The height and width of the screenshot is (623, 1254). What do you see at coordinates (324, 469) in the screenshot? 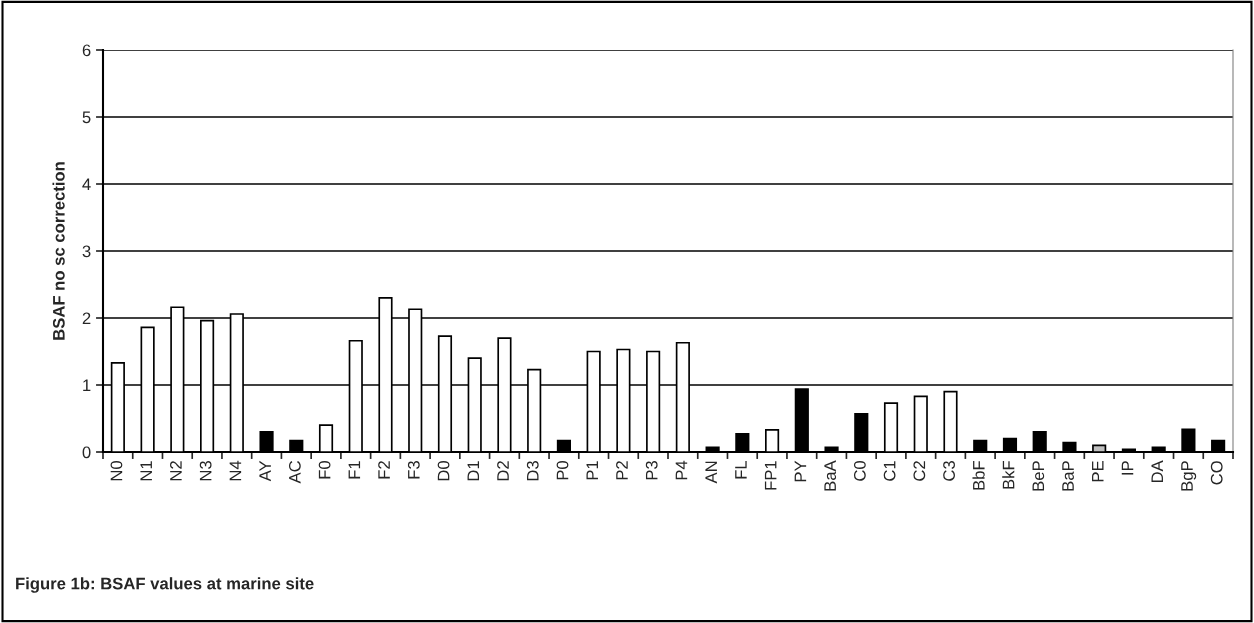
I see `x-tick-label: F0` at bounding box center [324, 469].